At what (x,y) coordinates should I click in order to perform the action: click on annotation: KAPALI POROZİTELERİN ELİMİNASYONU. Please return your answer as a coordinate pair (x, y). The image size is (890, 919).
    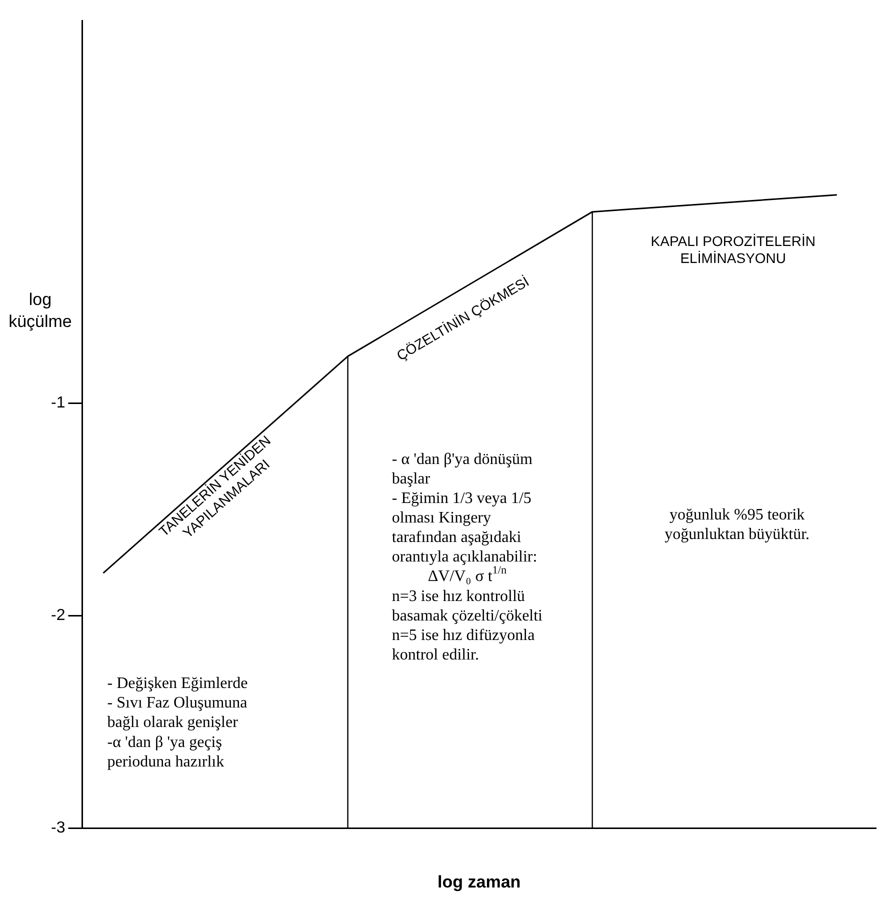
    Looking at the image, I should click on (733, 249).